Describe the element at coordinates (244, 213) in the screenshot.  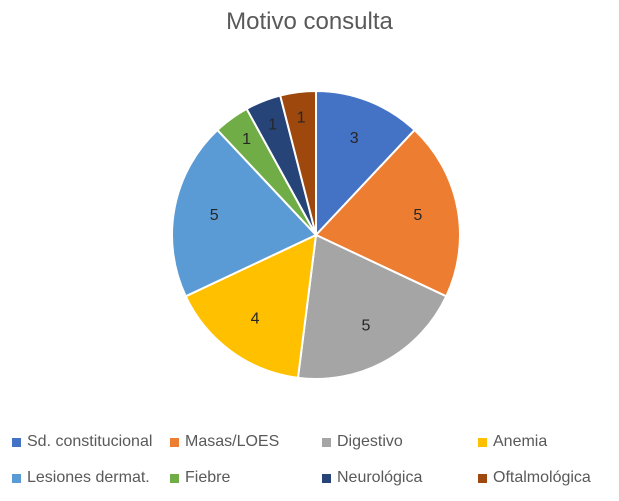
I see `pie-slice-lesiones-dermat` at that location.